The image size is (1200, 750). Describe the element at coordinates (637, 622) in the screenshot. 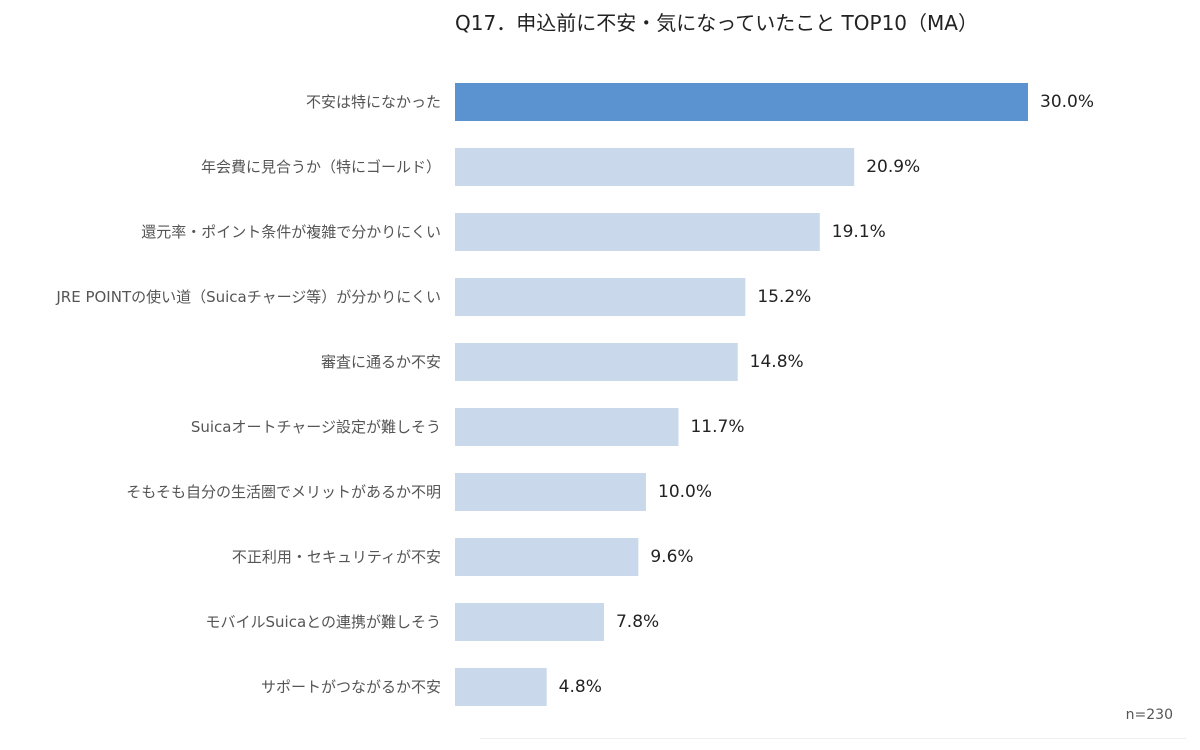

I see `value-label-9: 7.8%` at that location.